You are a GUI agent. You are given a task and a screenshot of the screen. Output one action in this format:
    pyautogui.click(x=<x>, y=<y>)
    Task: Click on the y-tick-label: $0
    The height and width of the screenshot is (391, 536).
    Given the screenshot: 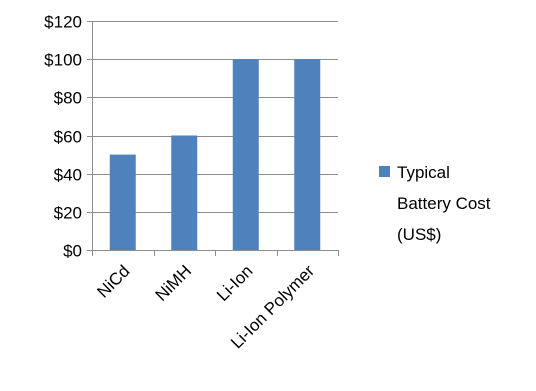 What is the action you would take?
    pyautogui.click(x=72, y=251)
    